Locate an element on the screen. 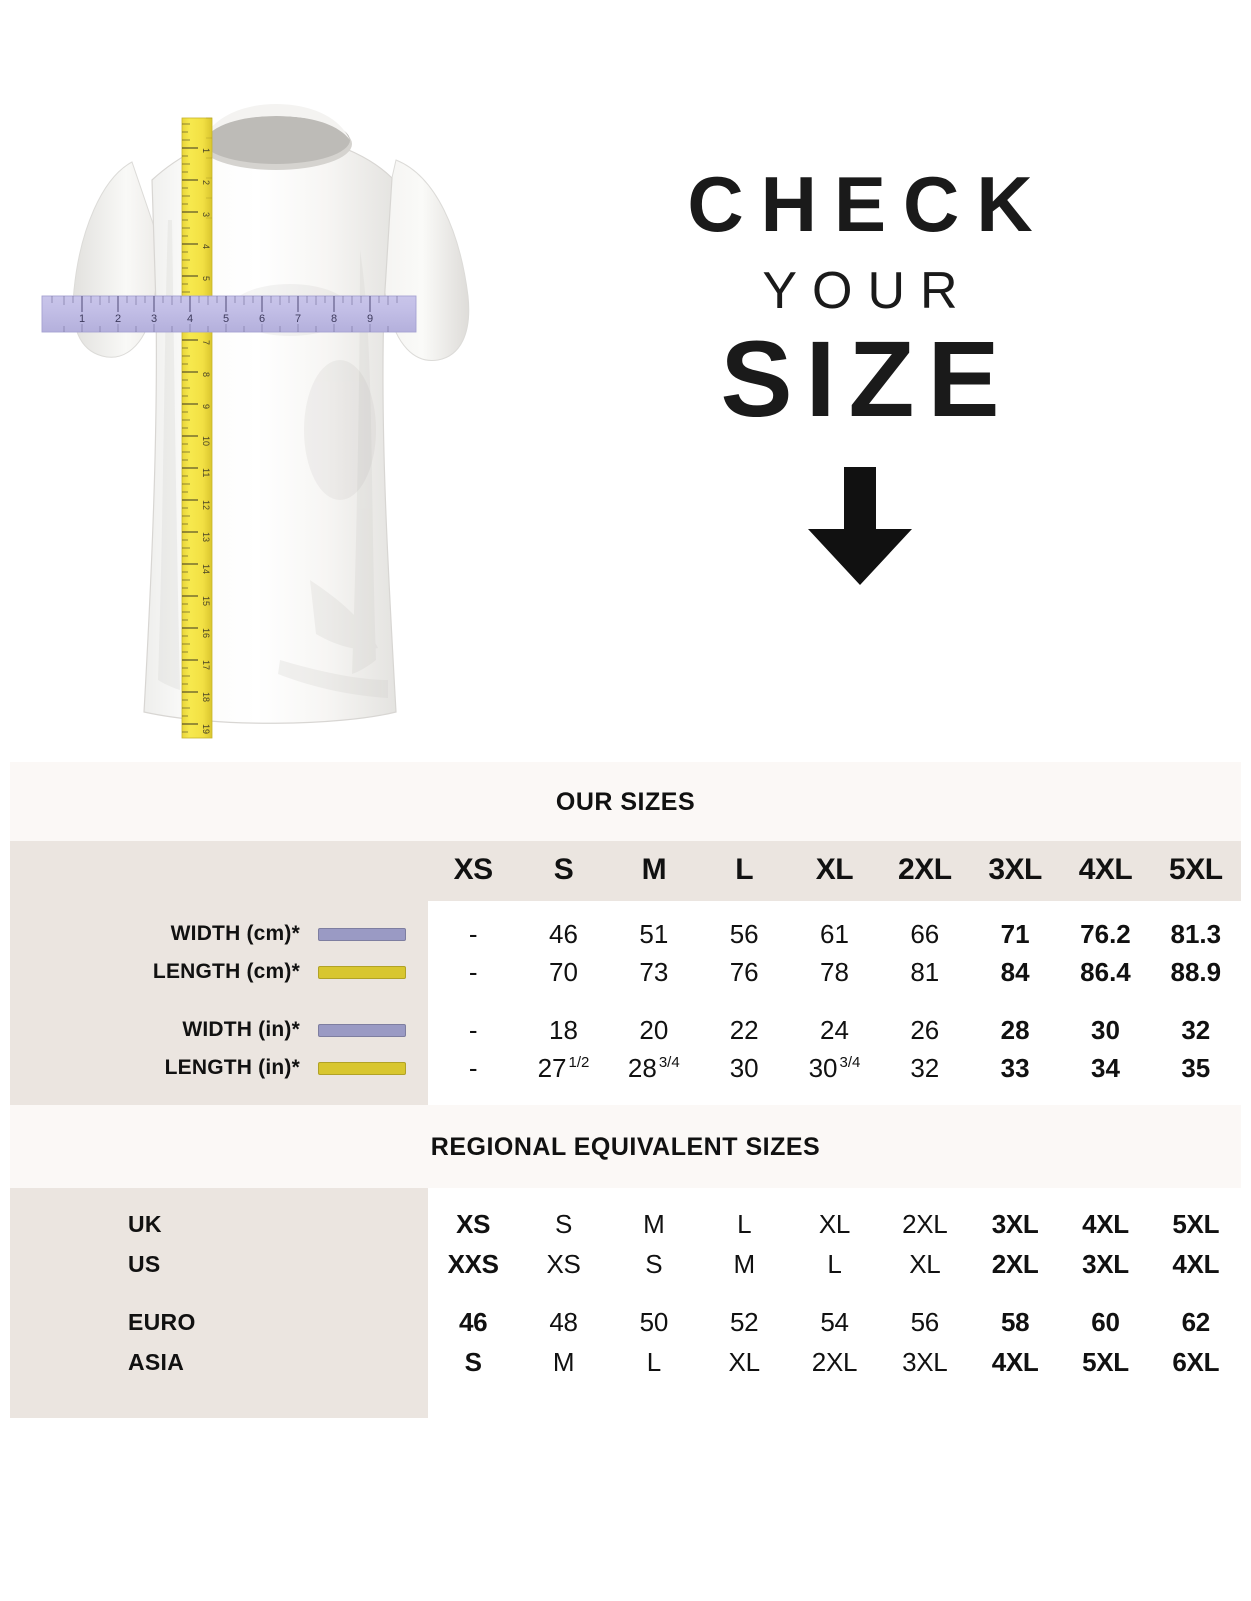  regional-labels-column: UK US EURO ASIA is located at coordinates (219, 1298).